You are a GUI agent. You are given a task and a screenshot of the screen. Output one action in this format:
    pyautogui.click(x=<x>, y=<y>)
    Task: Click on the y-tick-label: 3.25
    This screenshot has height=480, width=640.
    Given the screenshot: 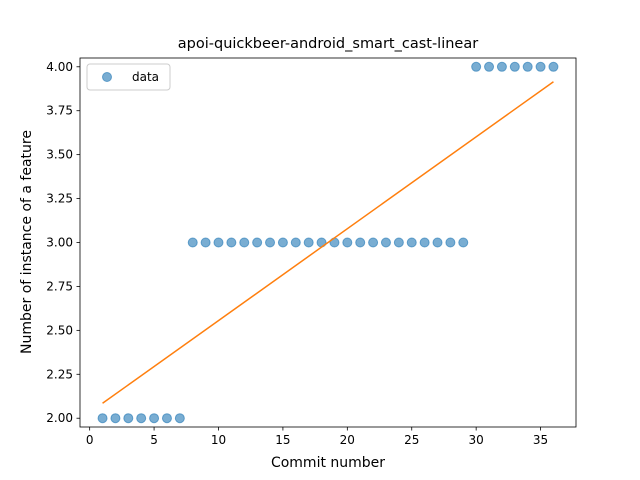 What is the action you would take?
    pyautogui.click(x=59, y=199)
    